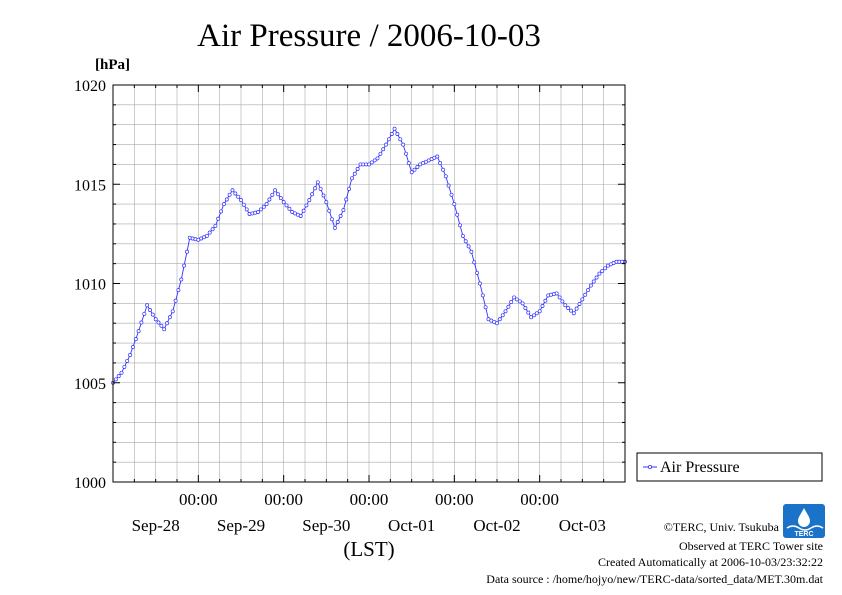 Image resolution: width=842 pixels, height=595 pixels. Describe the element at coordinates (803, 534) in the screenshot. I see `logo-text: TERC` at that location.